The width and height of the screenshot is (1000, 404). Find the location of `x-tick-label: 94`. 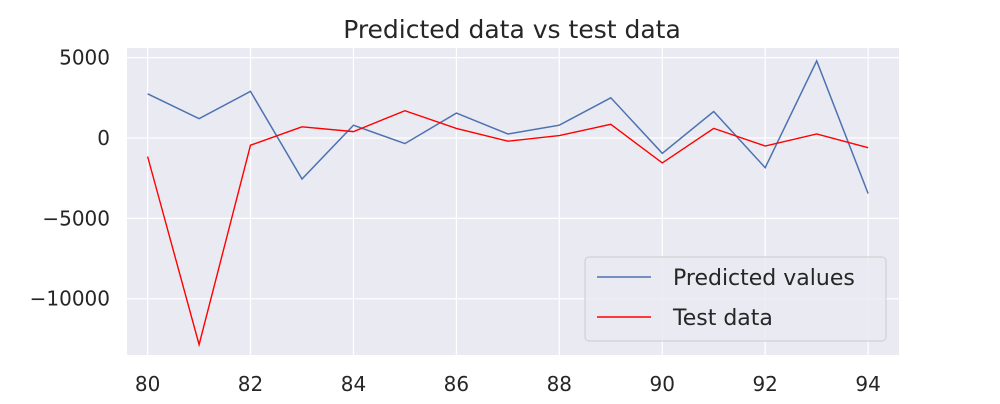

x-tick-label: 94 is located at coordinates (867, 384).